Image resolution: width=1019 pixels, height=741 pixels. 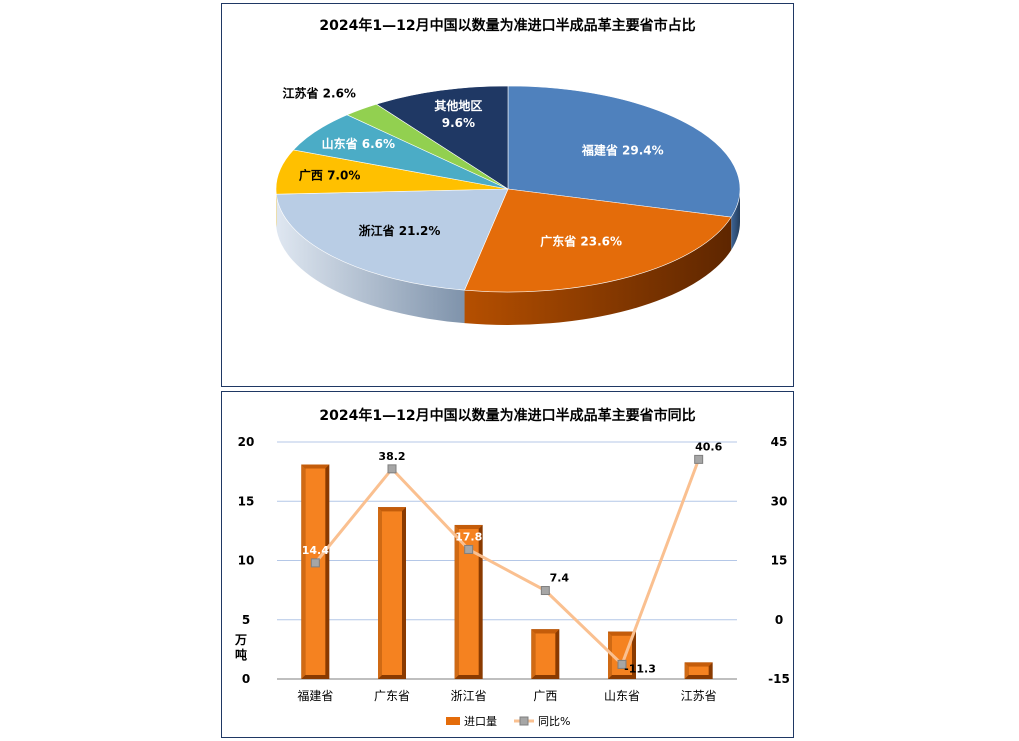 What do you see at coordinates (545, 696) in the screenshot?
I see `x-tick-3: 广西` at bounding box center [545, 696].